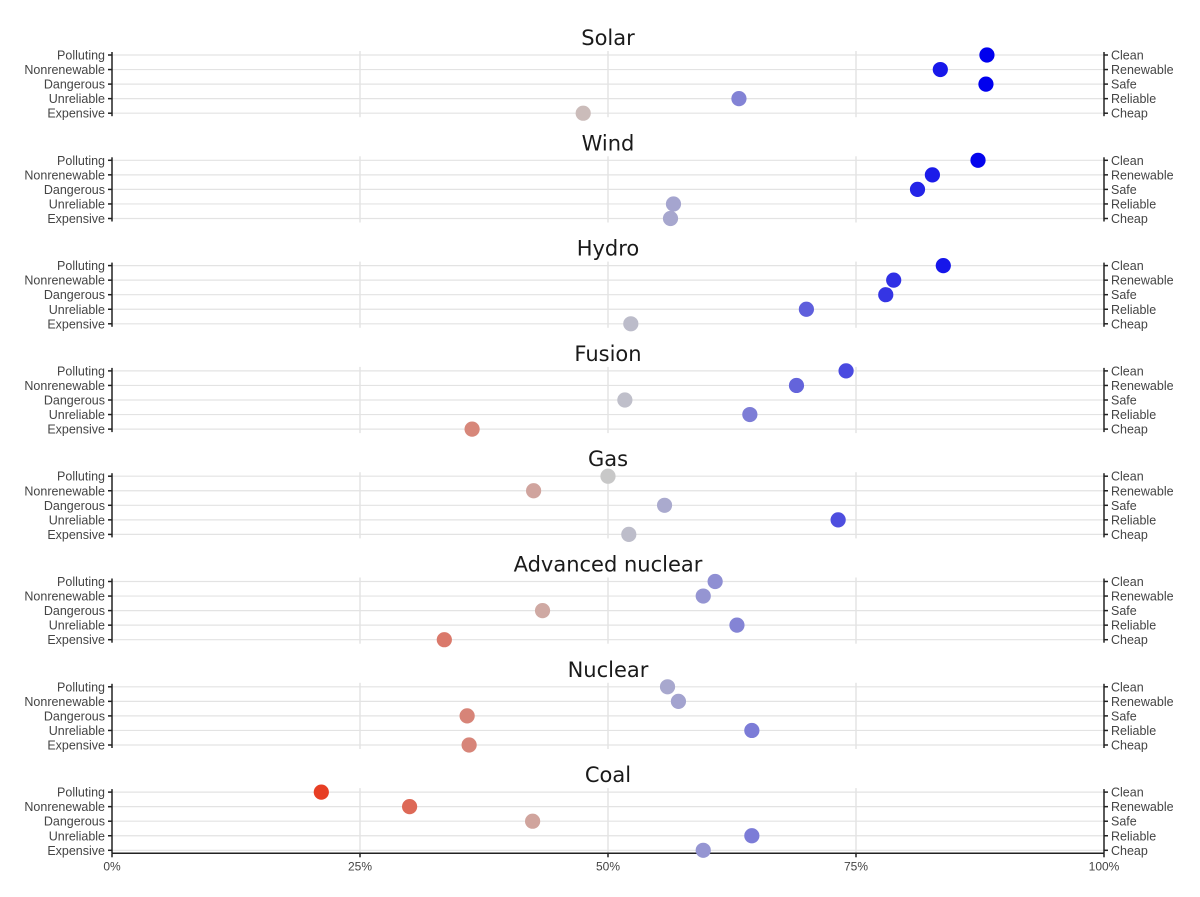 The width and height of the screenshot is (1200, 897). Describe the element at coordinates (608, 670) in the screenshot. I see `facet-title: Nuclear` at that location.